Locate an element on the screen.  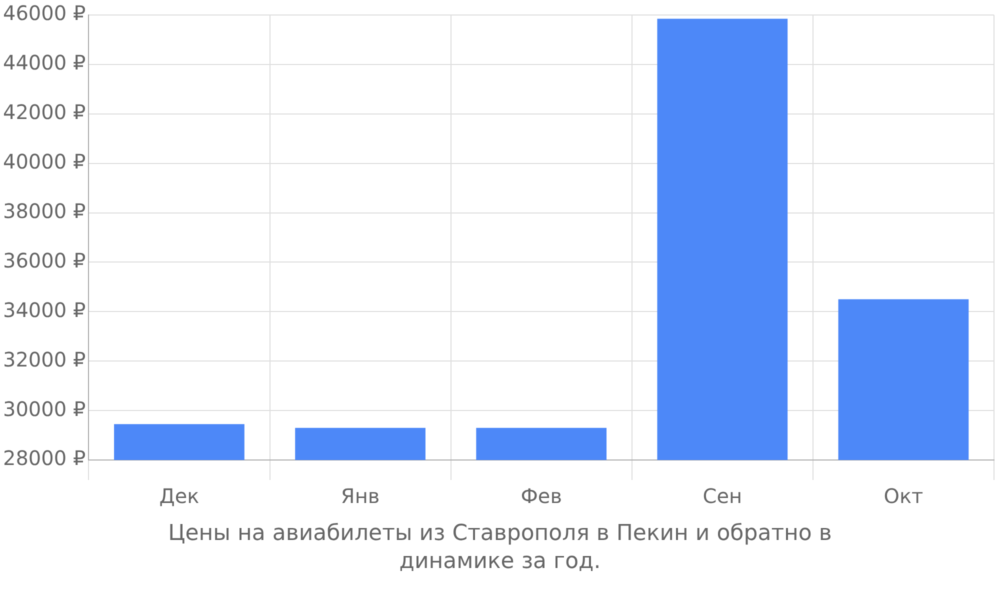
y-tick-label: 30000 ₽ is located at coordinates (44, 408).